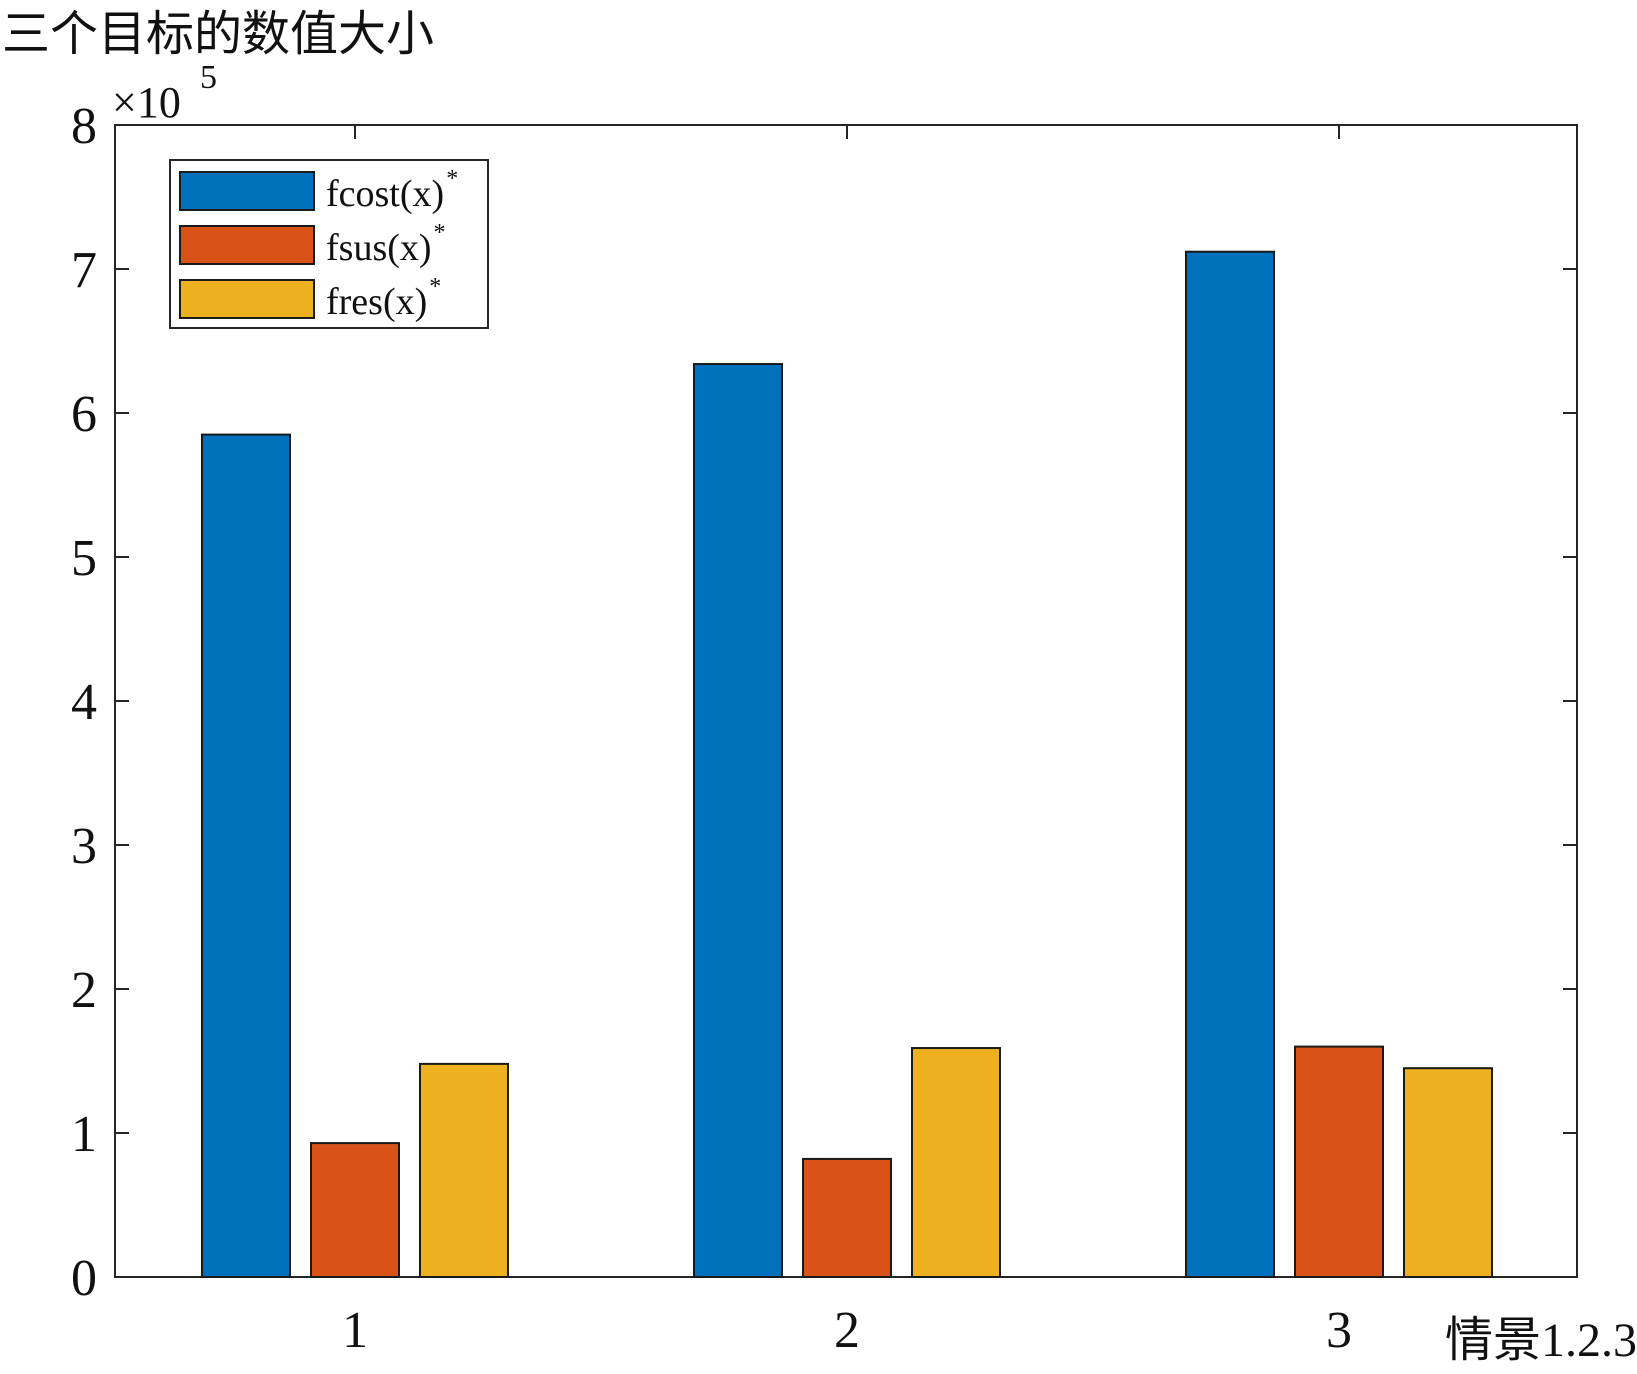 The image size is (1637, 1374). What do you see at coordinates (146, 102) in the screenshot?
I see `y-exponent-label: ×10` at bounding box center [146, 102].